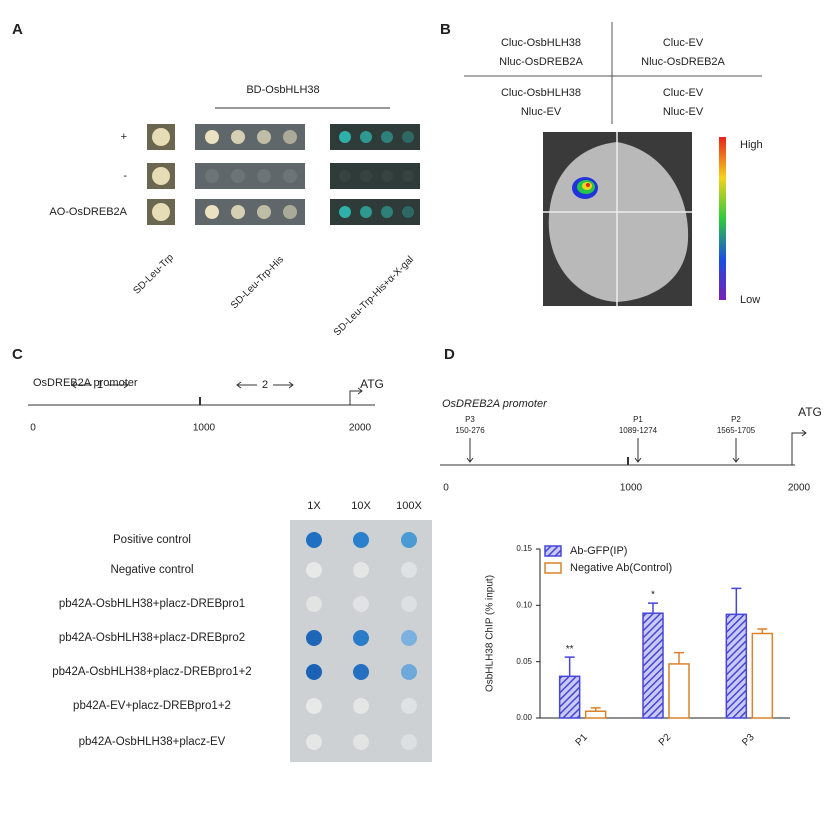 This screenshot has height=829, width=829. What do you see at coordinates (541, 43) in the screenshot?
I see `cell-label: Cluc-OsbHLH38` at bounding box center [541, 43].